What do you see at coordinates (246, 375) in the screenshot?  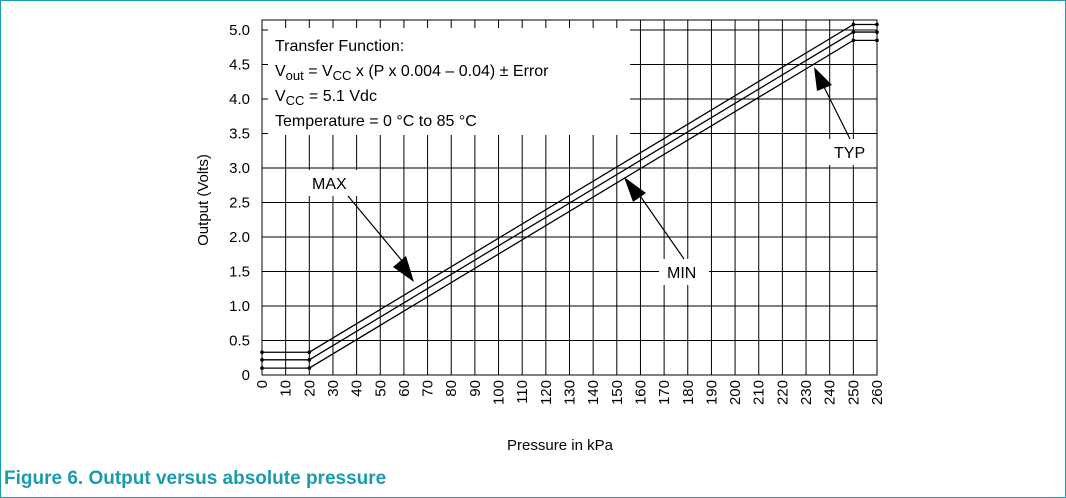 I see `y-tick-label-0: 0` at bounding box center [246, 375].